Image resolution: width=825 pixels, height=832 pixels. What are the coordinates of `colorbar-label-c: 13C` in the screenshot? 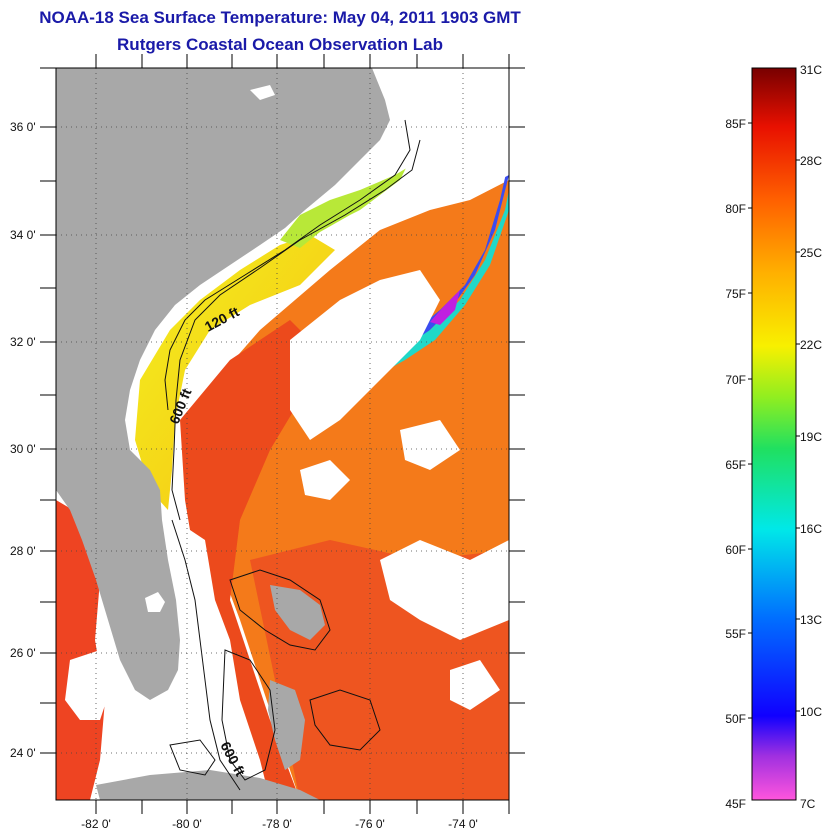 It's located at (811, 620).